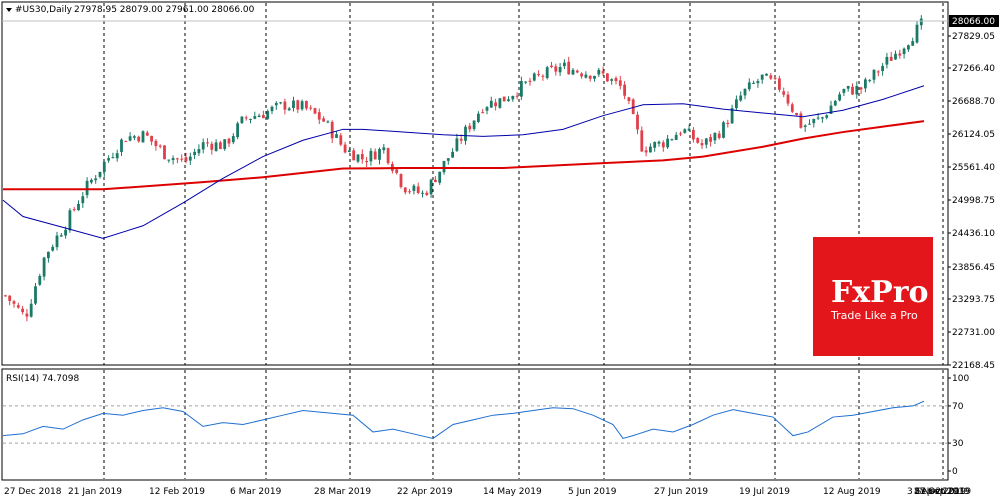 The image size is (1000, 500). I want to click on rsi-tick-label: 100, so click(960, 379).